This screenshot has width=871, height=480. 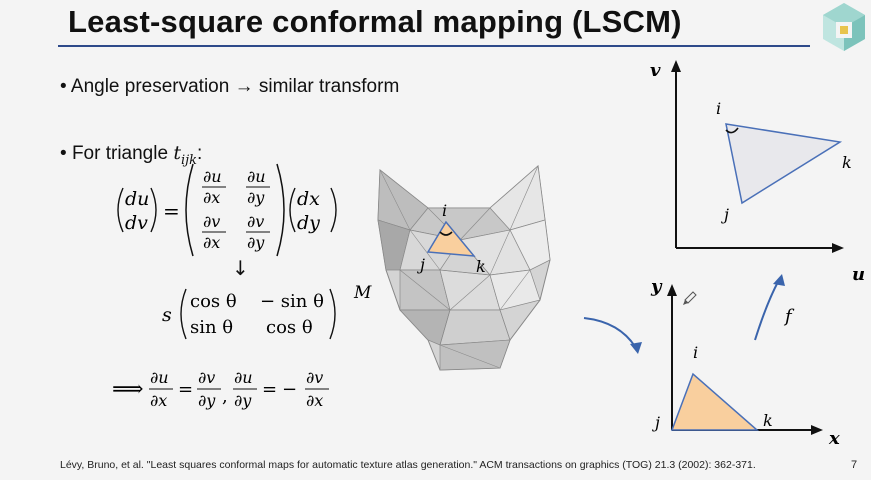 I want to click on rot-r2c2: cos θ, so click(x=289, y=327).